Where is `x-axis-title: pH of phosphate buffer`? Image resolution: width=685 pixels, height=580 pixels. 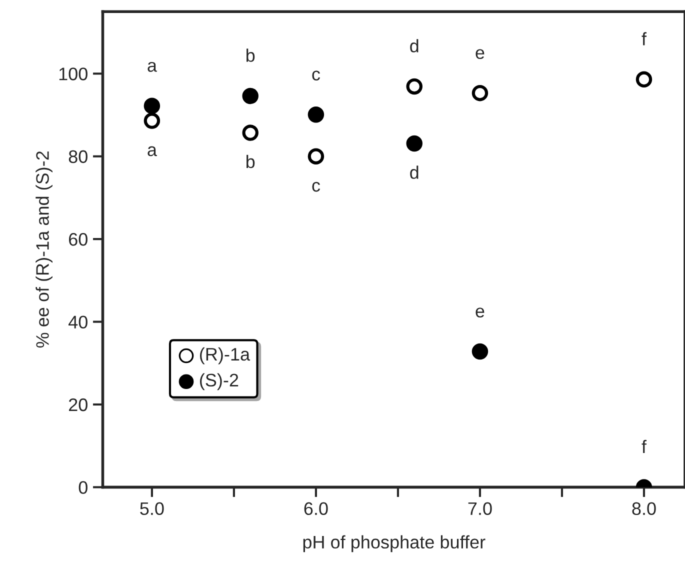 x-axis-title: pH of phosphate buffer is located at coordinates (394, 543).